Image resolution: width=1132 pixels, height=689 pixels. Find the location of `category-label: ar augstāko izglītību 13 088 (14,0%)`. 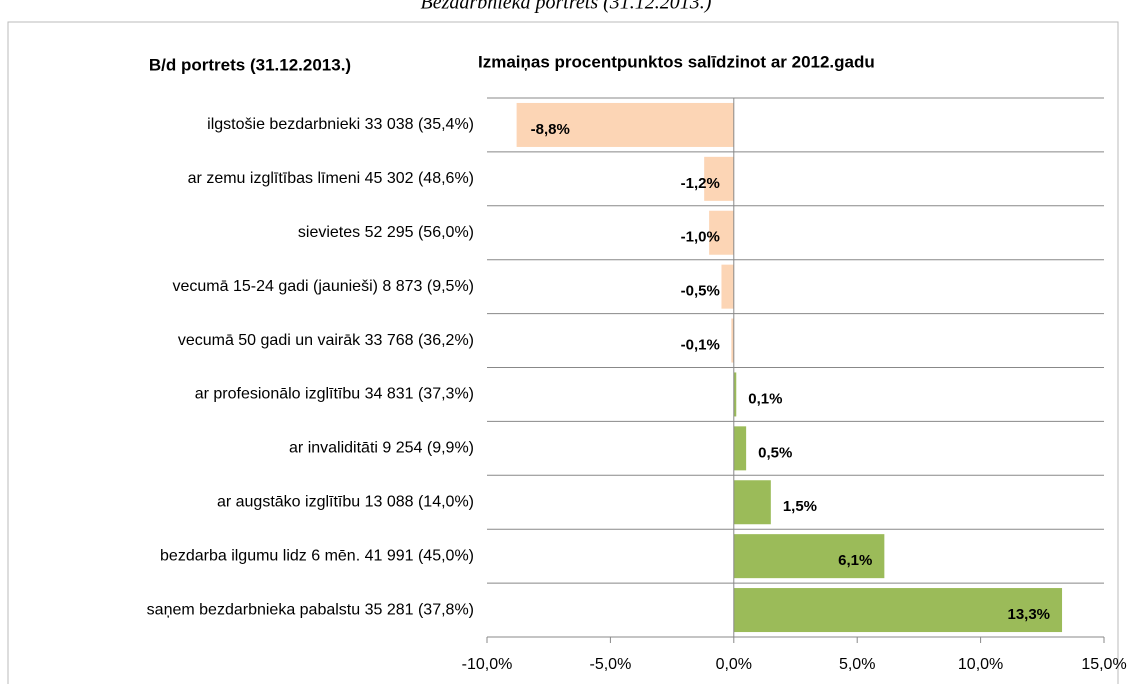

category-label: ar augstāko izglītību 13 088 (14,0%) is located at coordinates (345, 501).